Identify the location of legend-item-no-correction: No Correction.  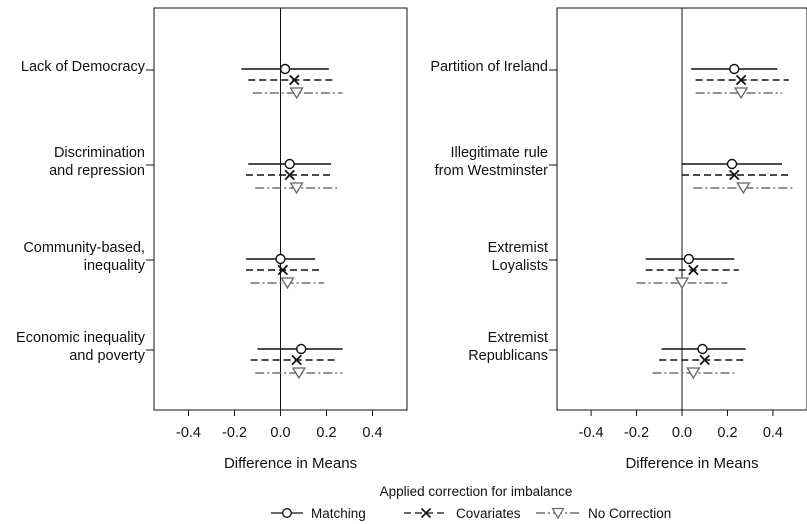
(603, 513).